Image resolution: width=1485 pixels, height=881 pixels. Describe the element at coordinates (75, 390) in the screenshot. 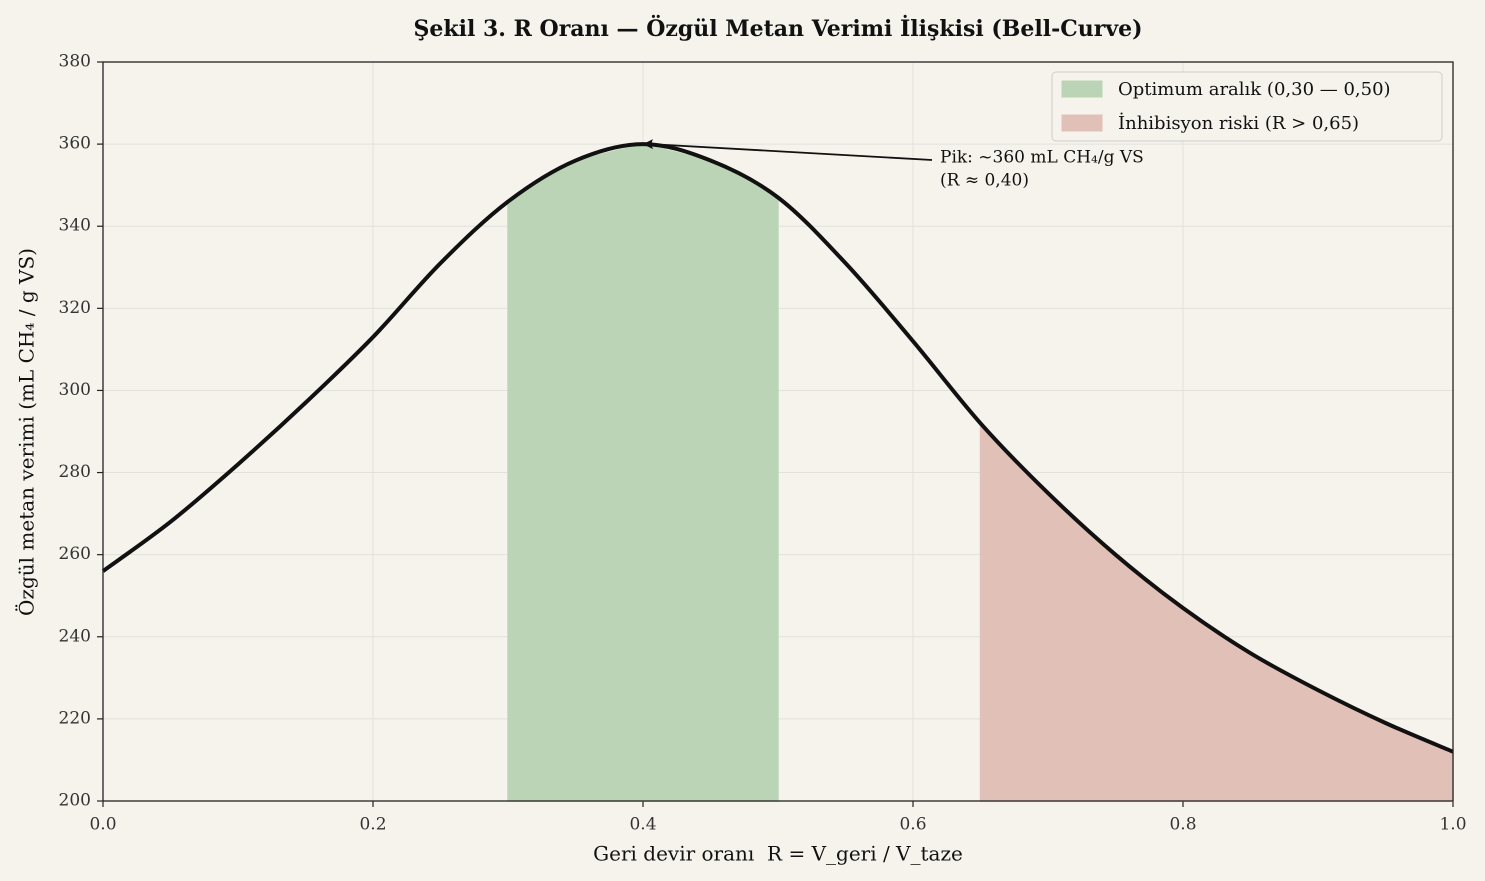

I see `y-tick-label: 300` at that location.